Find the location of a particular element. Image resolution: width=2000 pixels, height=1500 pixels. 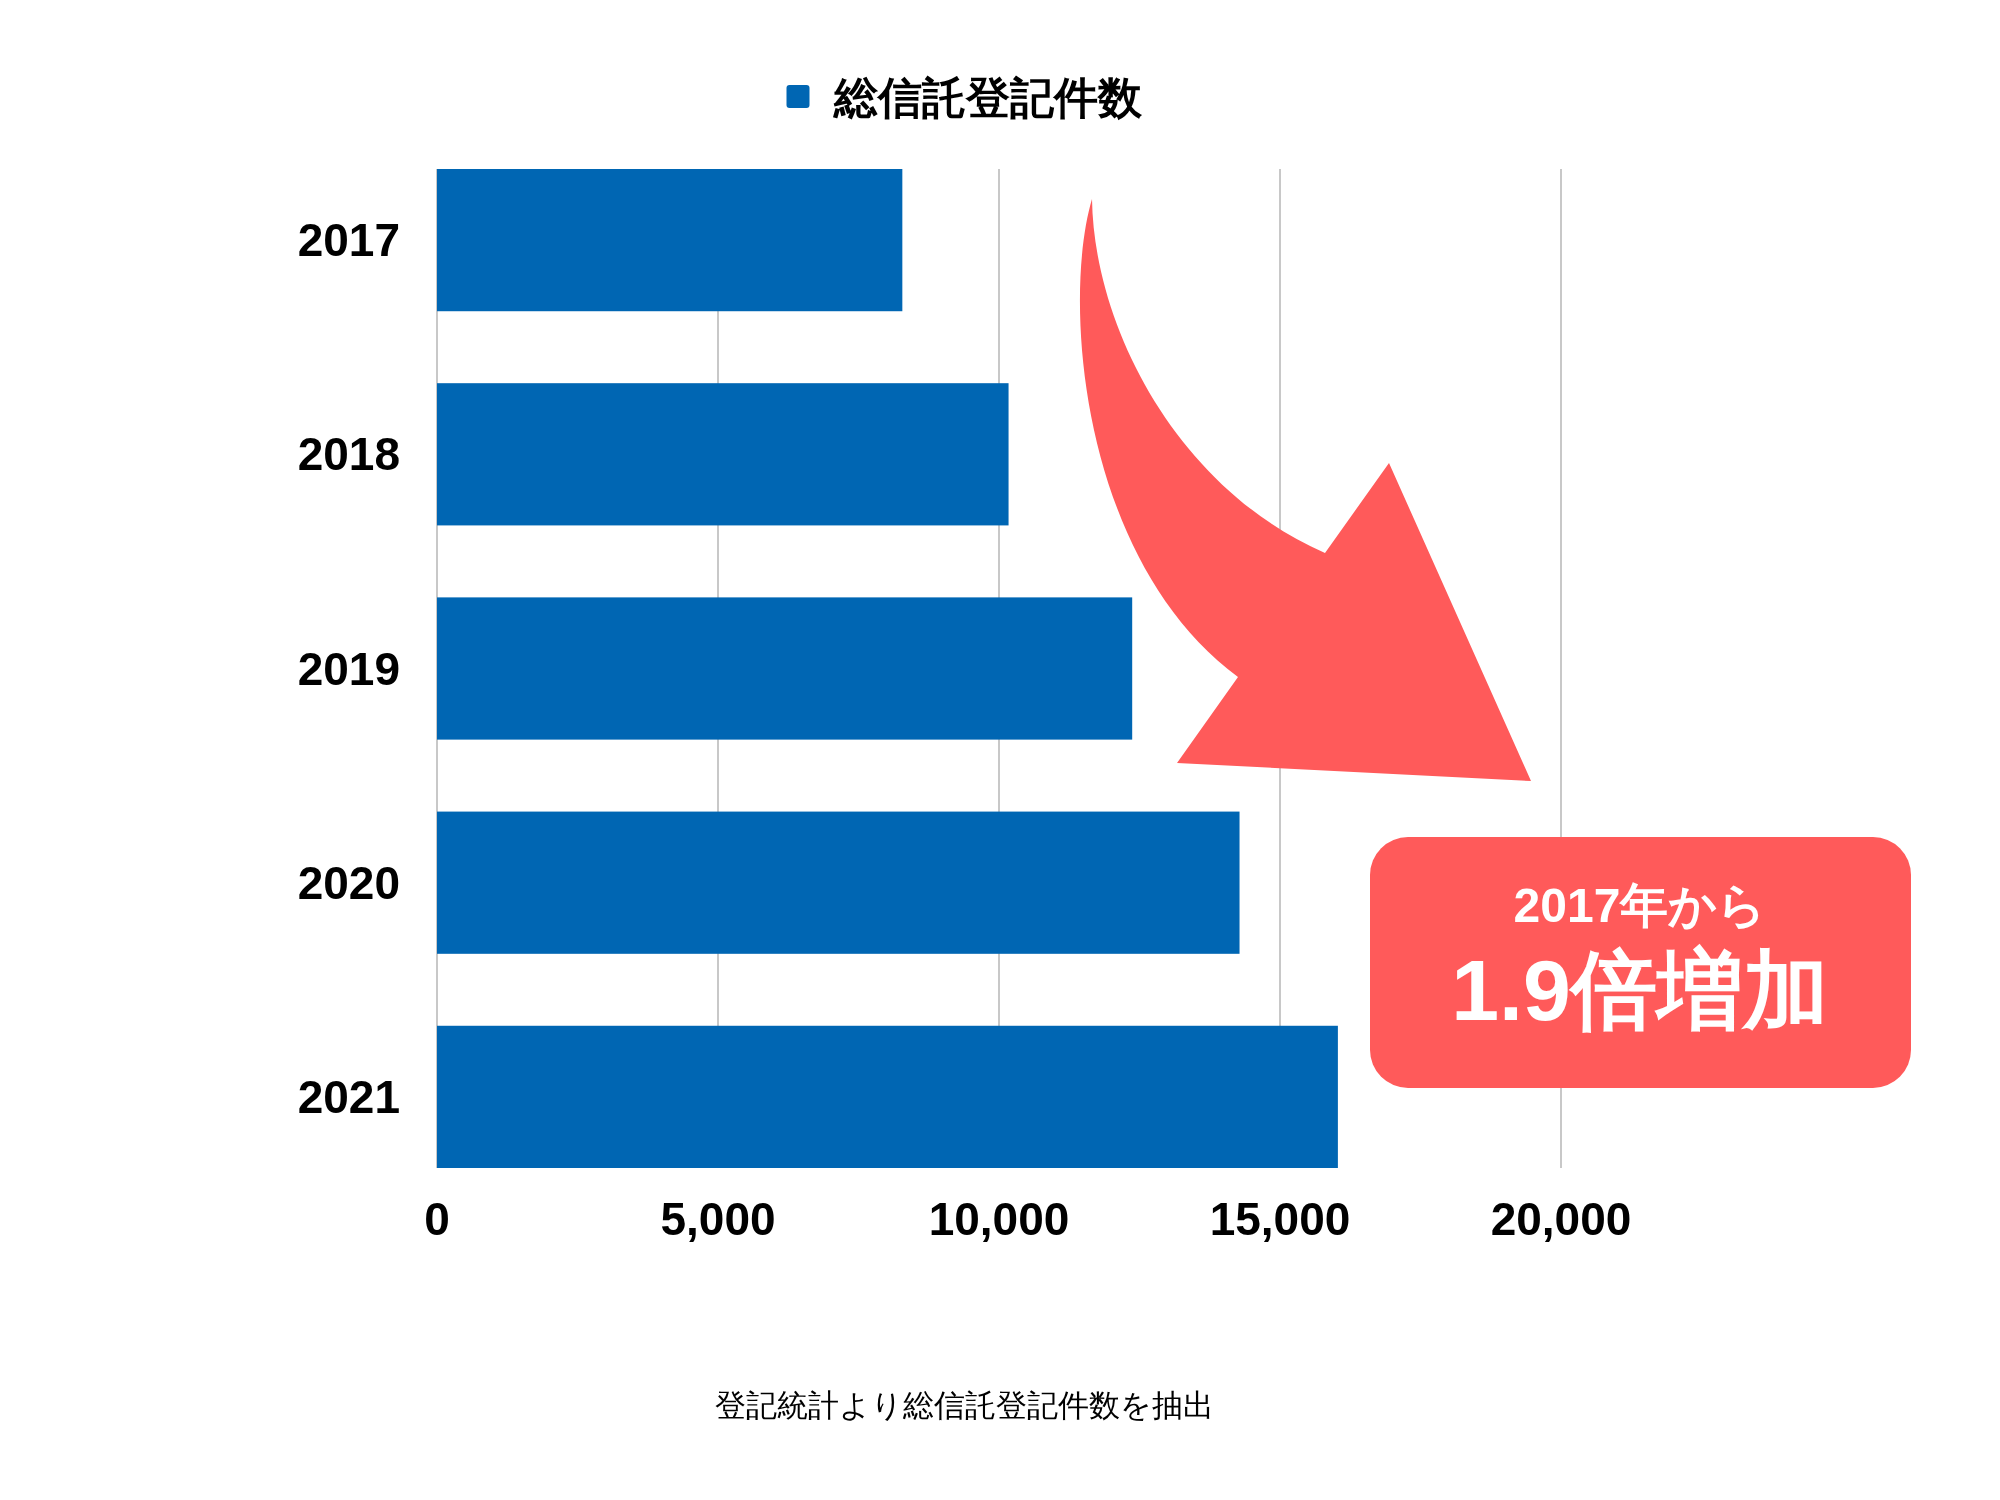

category-label: 2021 is located at coordinates (348, 1096).